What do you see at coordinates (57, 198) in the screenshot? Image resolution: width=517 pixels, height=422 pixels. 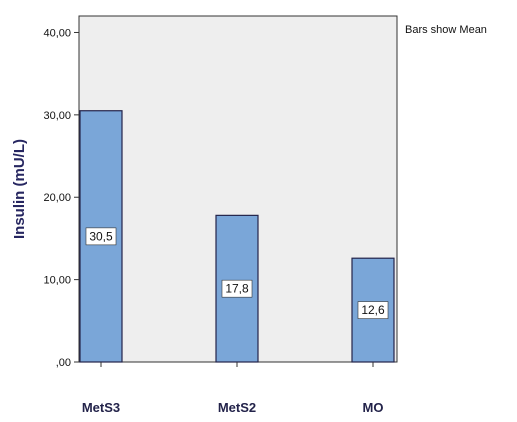 I see `y-tick-label: 20,00` at bounding box center [57, 198].